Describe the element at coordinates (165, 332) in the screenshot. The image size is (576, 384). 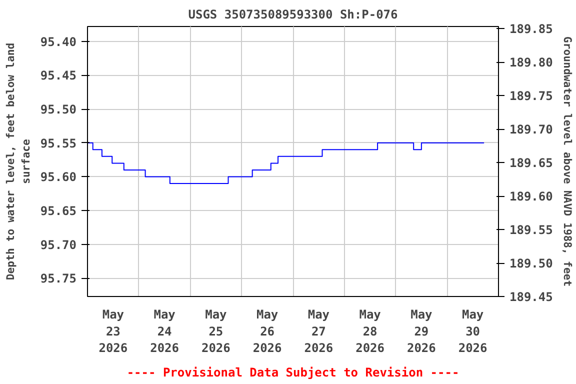
I see `x-tick-label: May 24 2026` at that location.